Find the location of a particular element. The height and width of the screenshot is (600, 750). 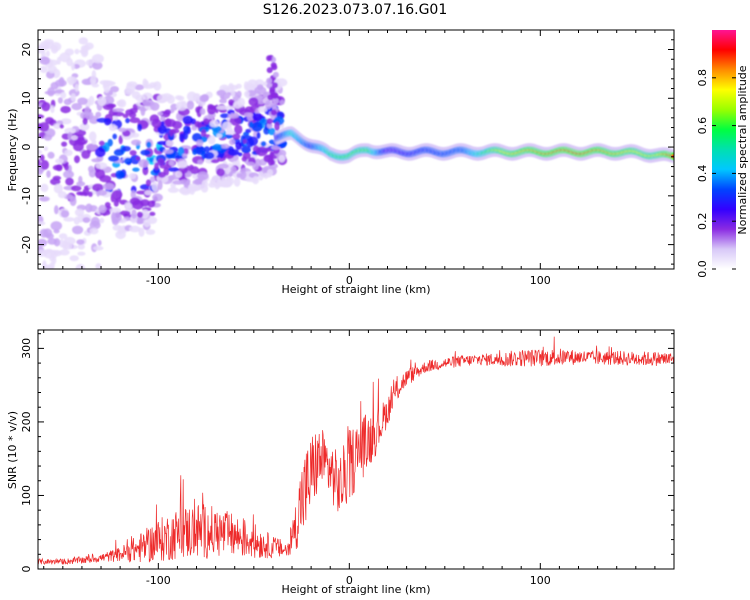

spectrogram-y-axis-label: Frequency (Hz) is located at coordinates (12, 150).